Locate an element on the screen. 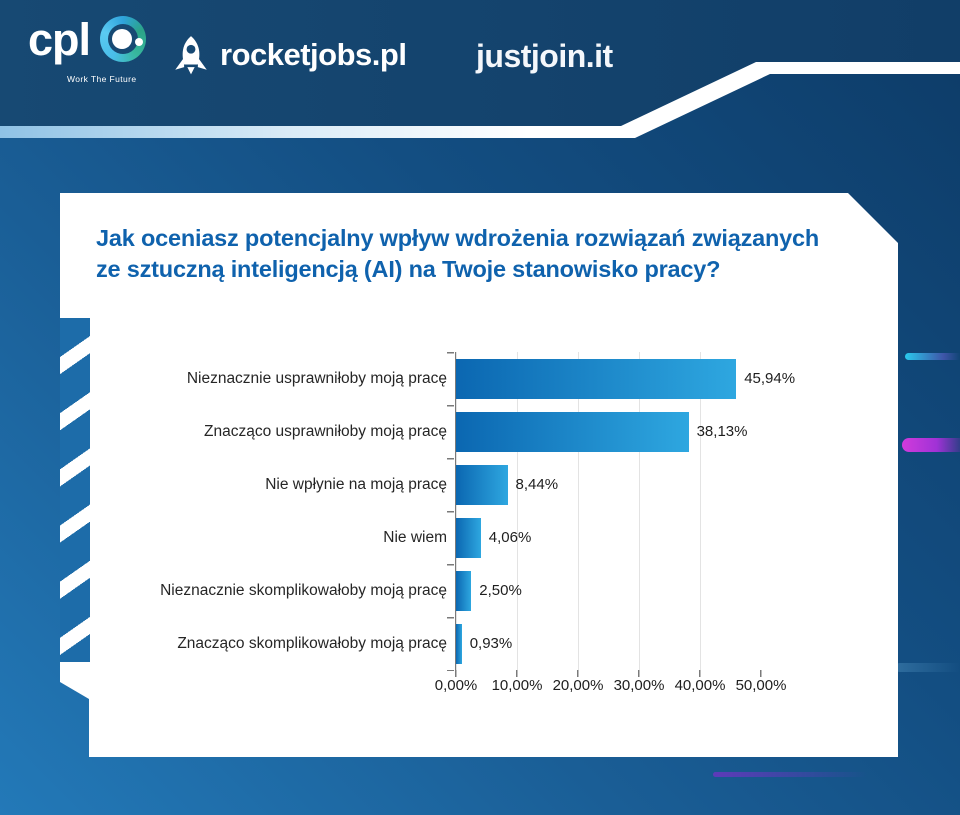  x-tick-label: 50,00% is located at coordinates (761, 685).